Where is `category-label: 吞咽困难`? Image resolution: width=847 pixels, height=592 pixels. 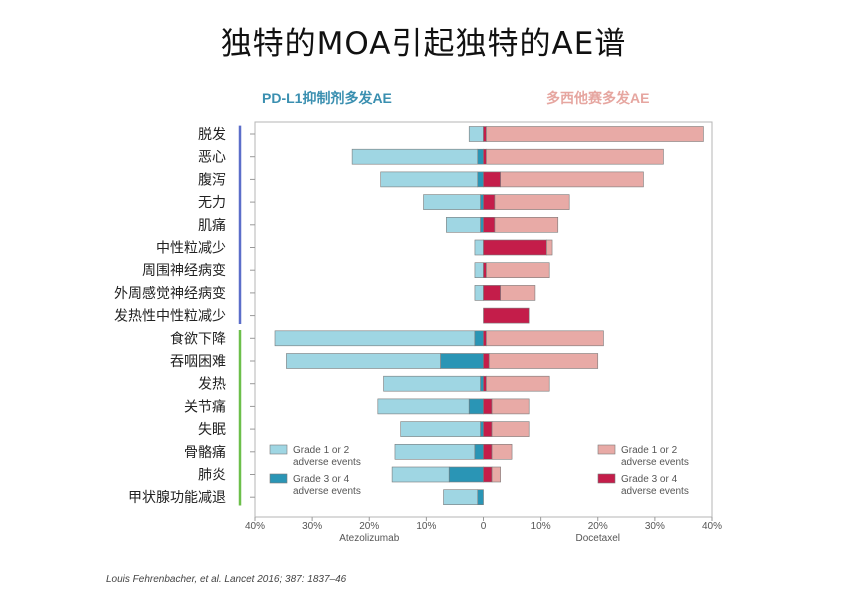
category-label: 吞咽困难 is located at coordinates (198, 362).